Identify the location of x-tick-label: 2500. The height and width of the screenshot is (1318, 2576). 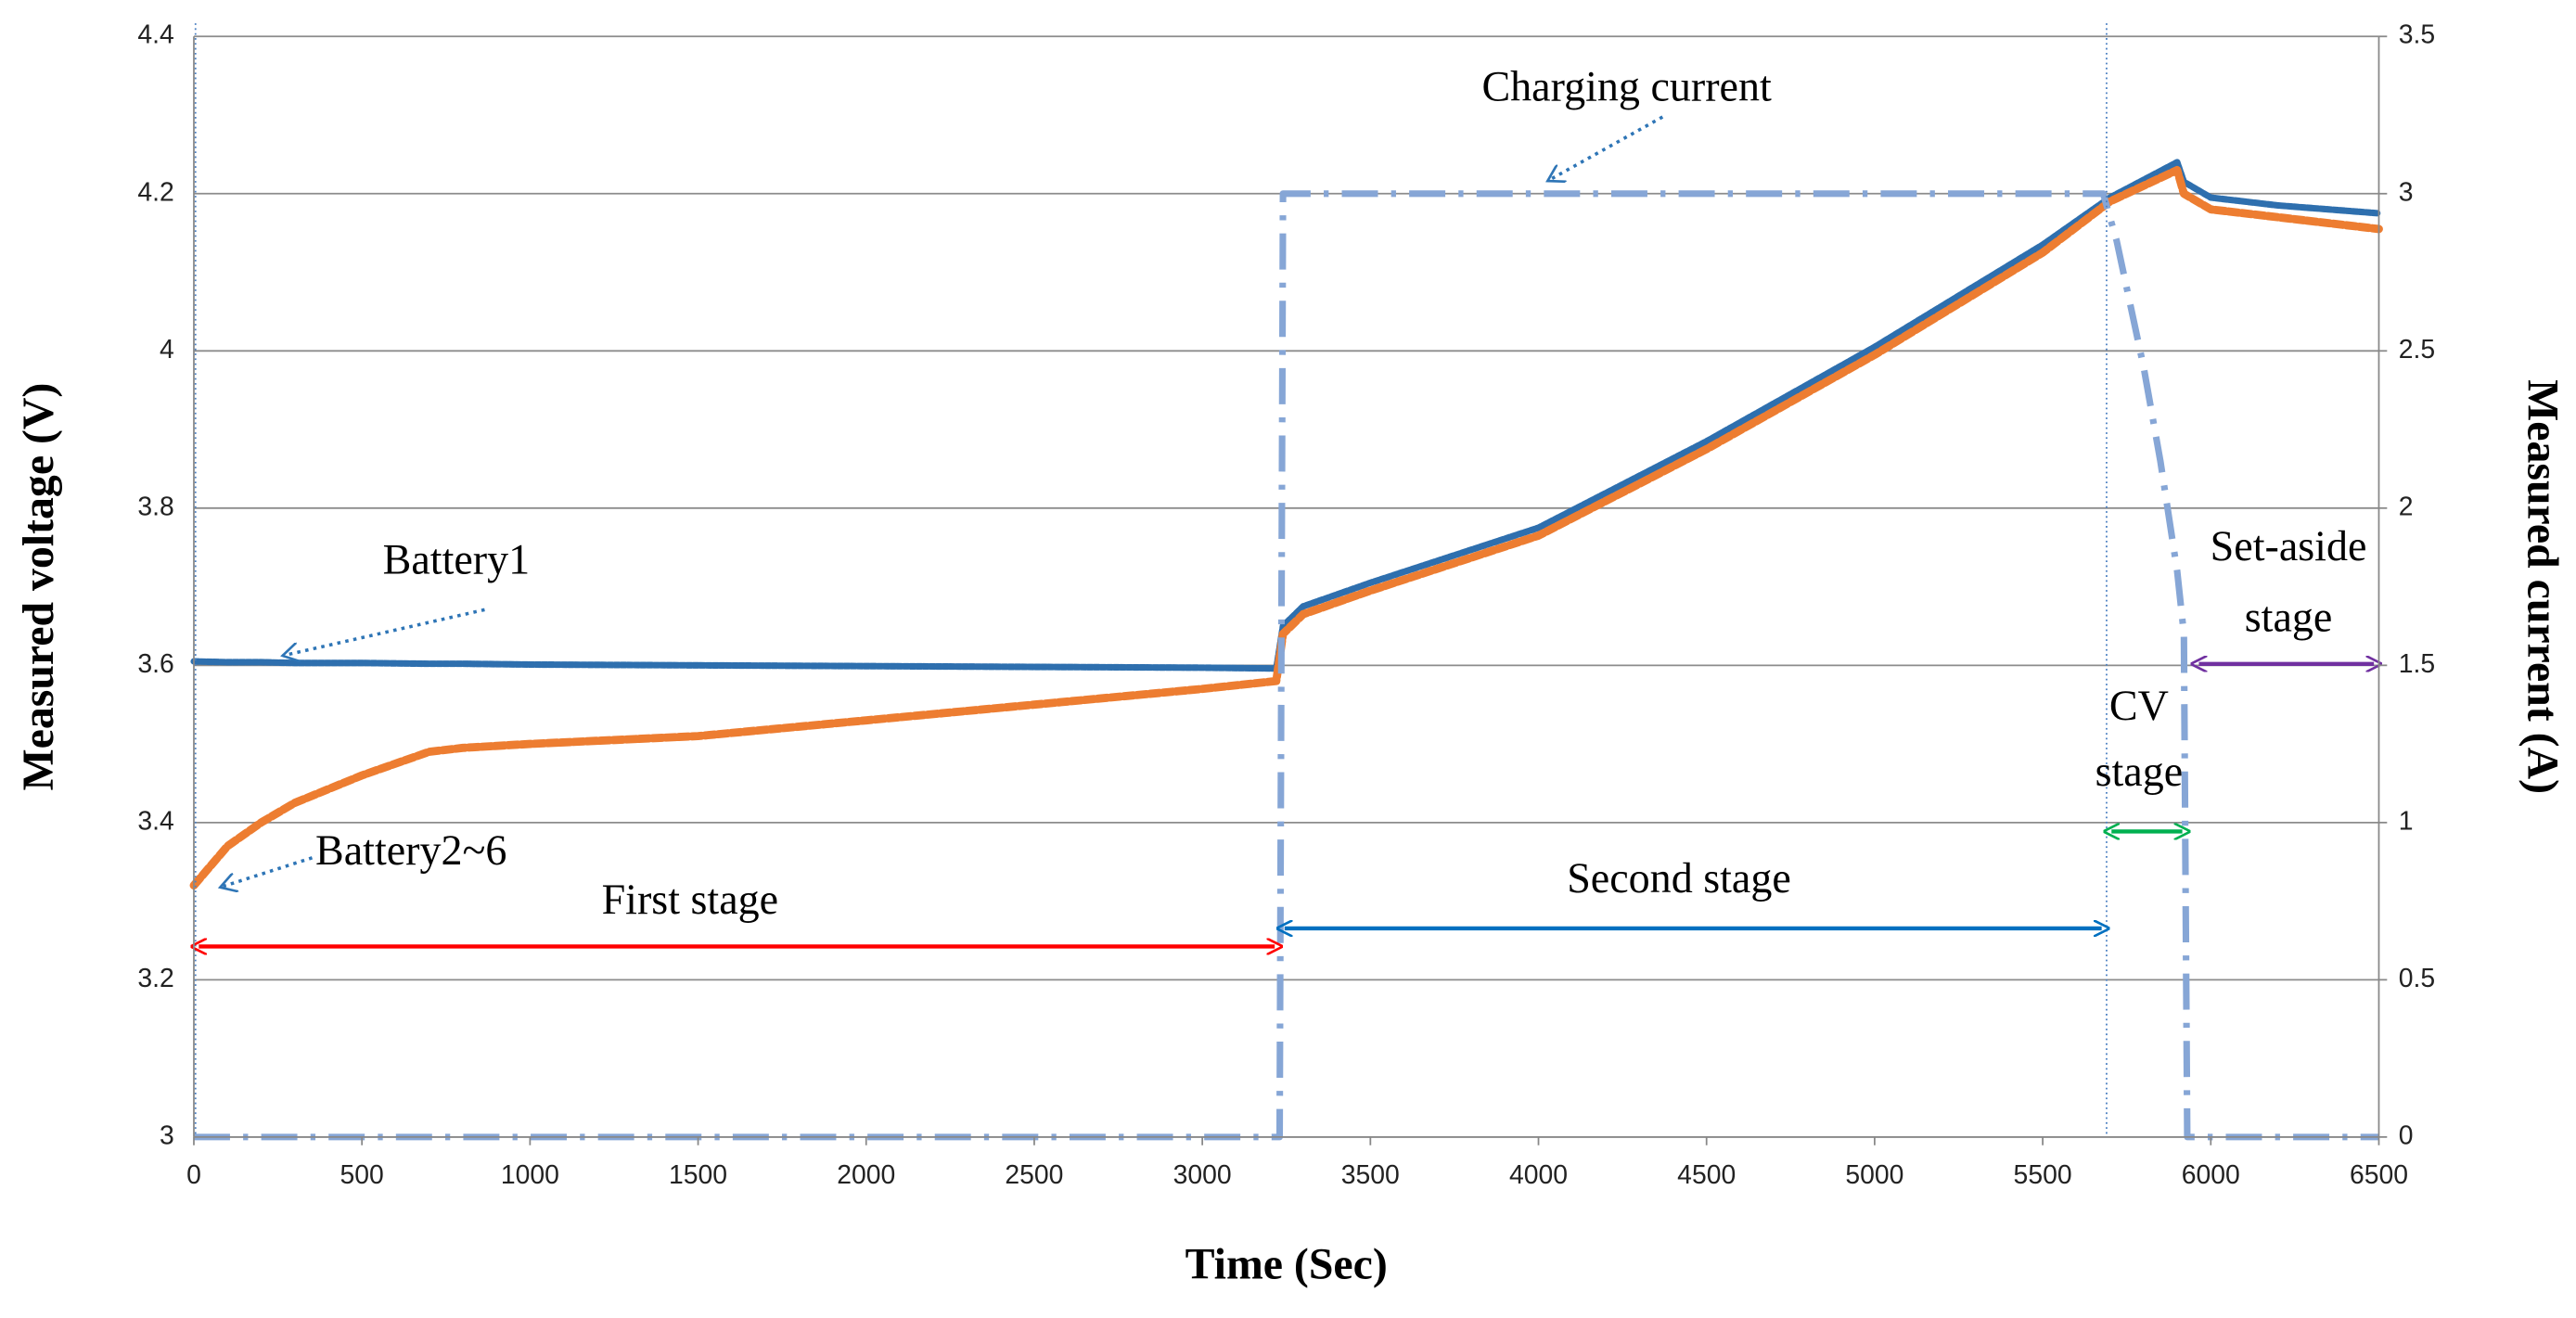
(1034, 1175).